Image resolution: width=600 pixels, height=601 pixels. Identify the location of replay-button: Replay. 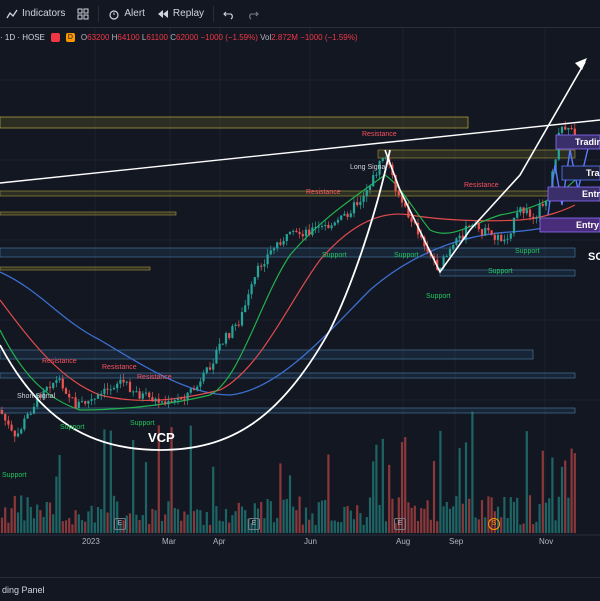
(180, 14).